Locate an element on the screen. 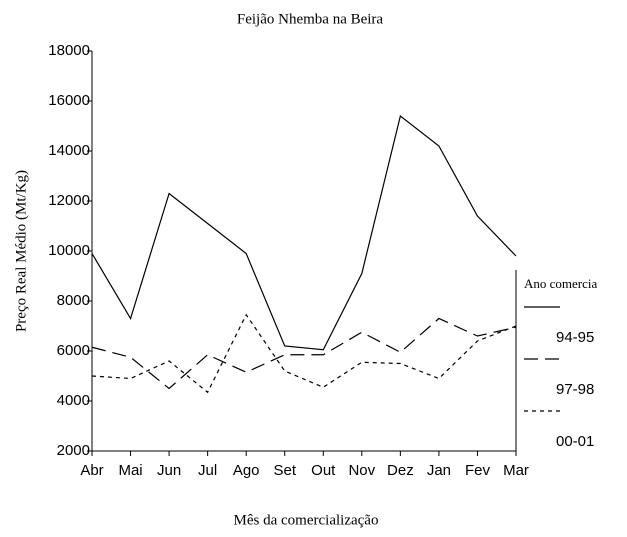  y-tick-label: 2000 is located at coordinates (73, 450).